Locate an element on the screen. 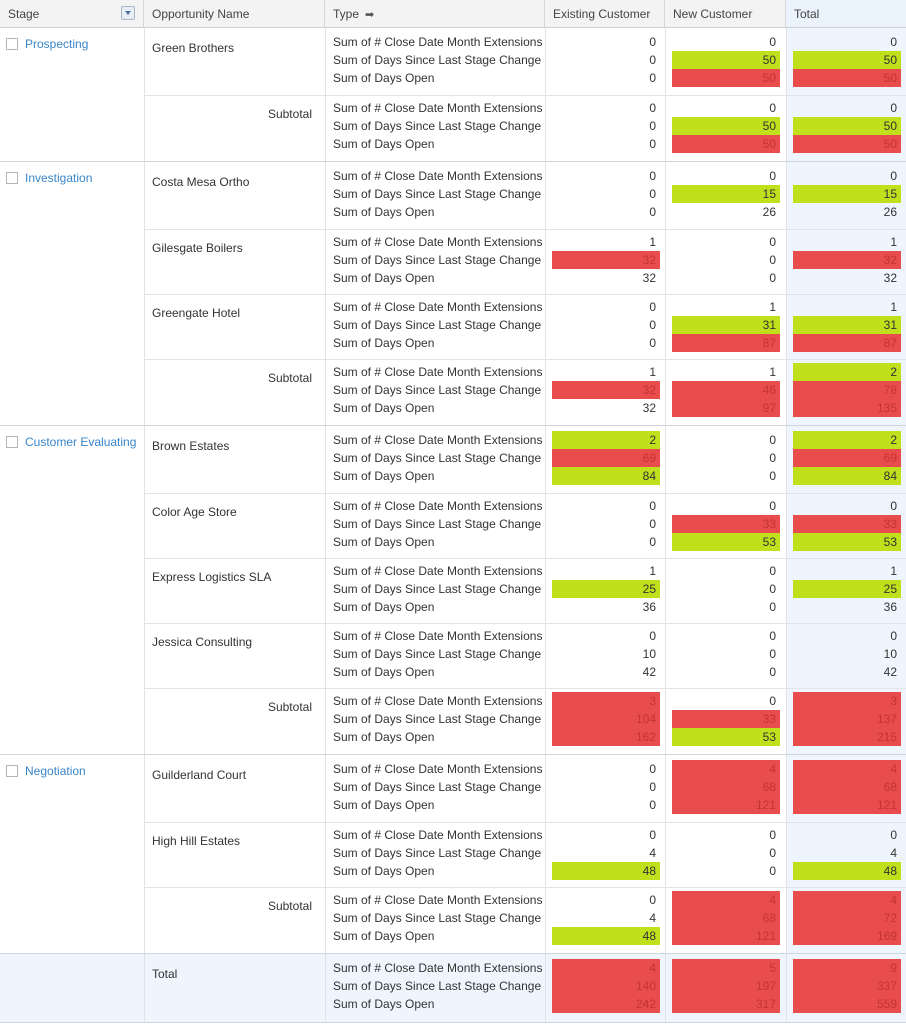 This screenshot has height=1024, width=906. new-value: 53 is located at coordinates (726, 737).